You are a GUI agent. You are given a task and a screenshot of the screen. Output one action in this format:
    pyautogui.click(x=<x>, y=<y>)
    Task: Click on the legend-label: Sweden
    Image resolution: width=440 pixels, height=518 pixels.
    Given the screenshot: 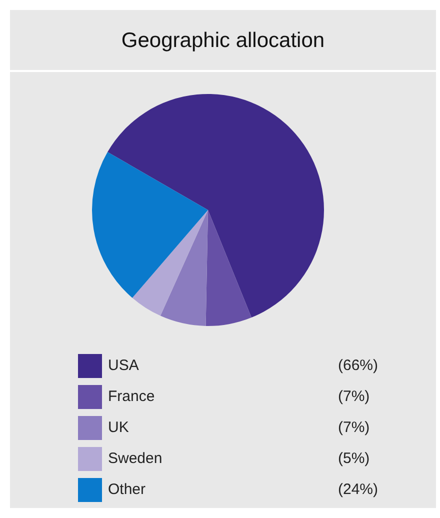 What is the action you would take?
    pyautogui.click(x=135, y=458)
    